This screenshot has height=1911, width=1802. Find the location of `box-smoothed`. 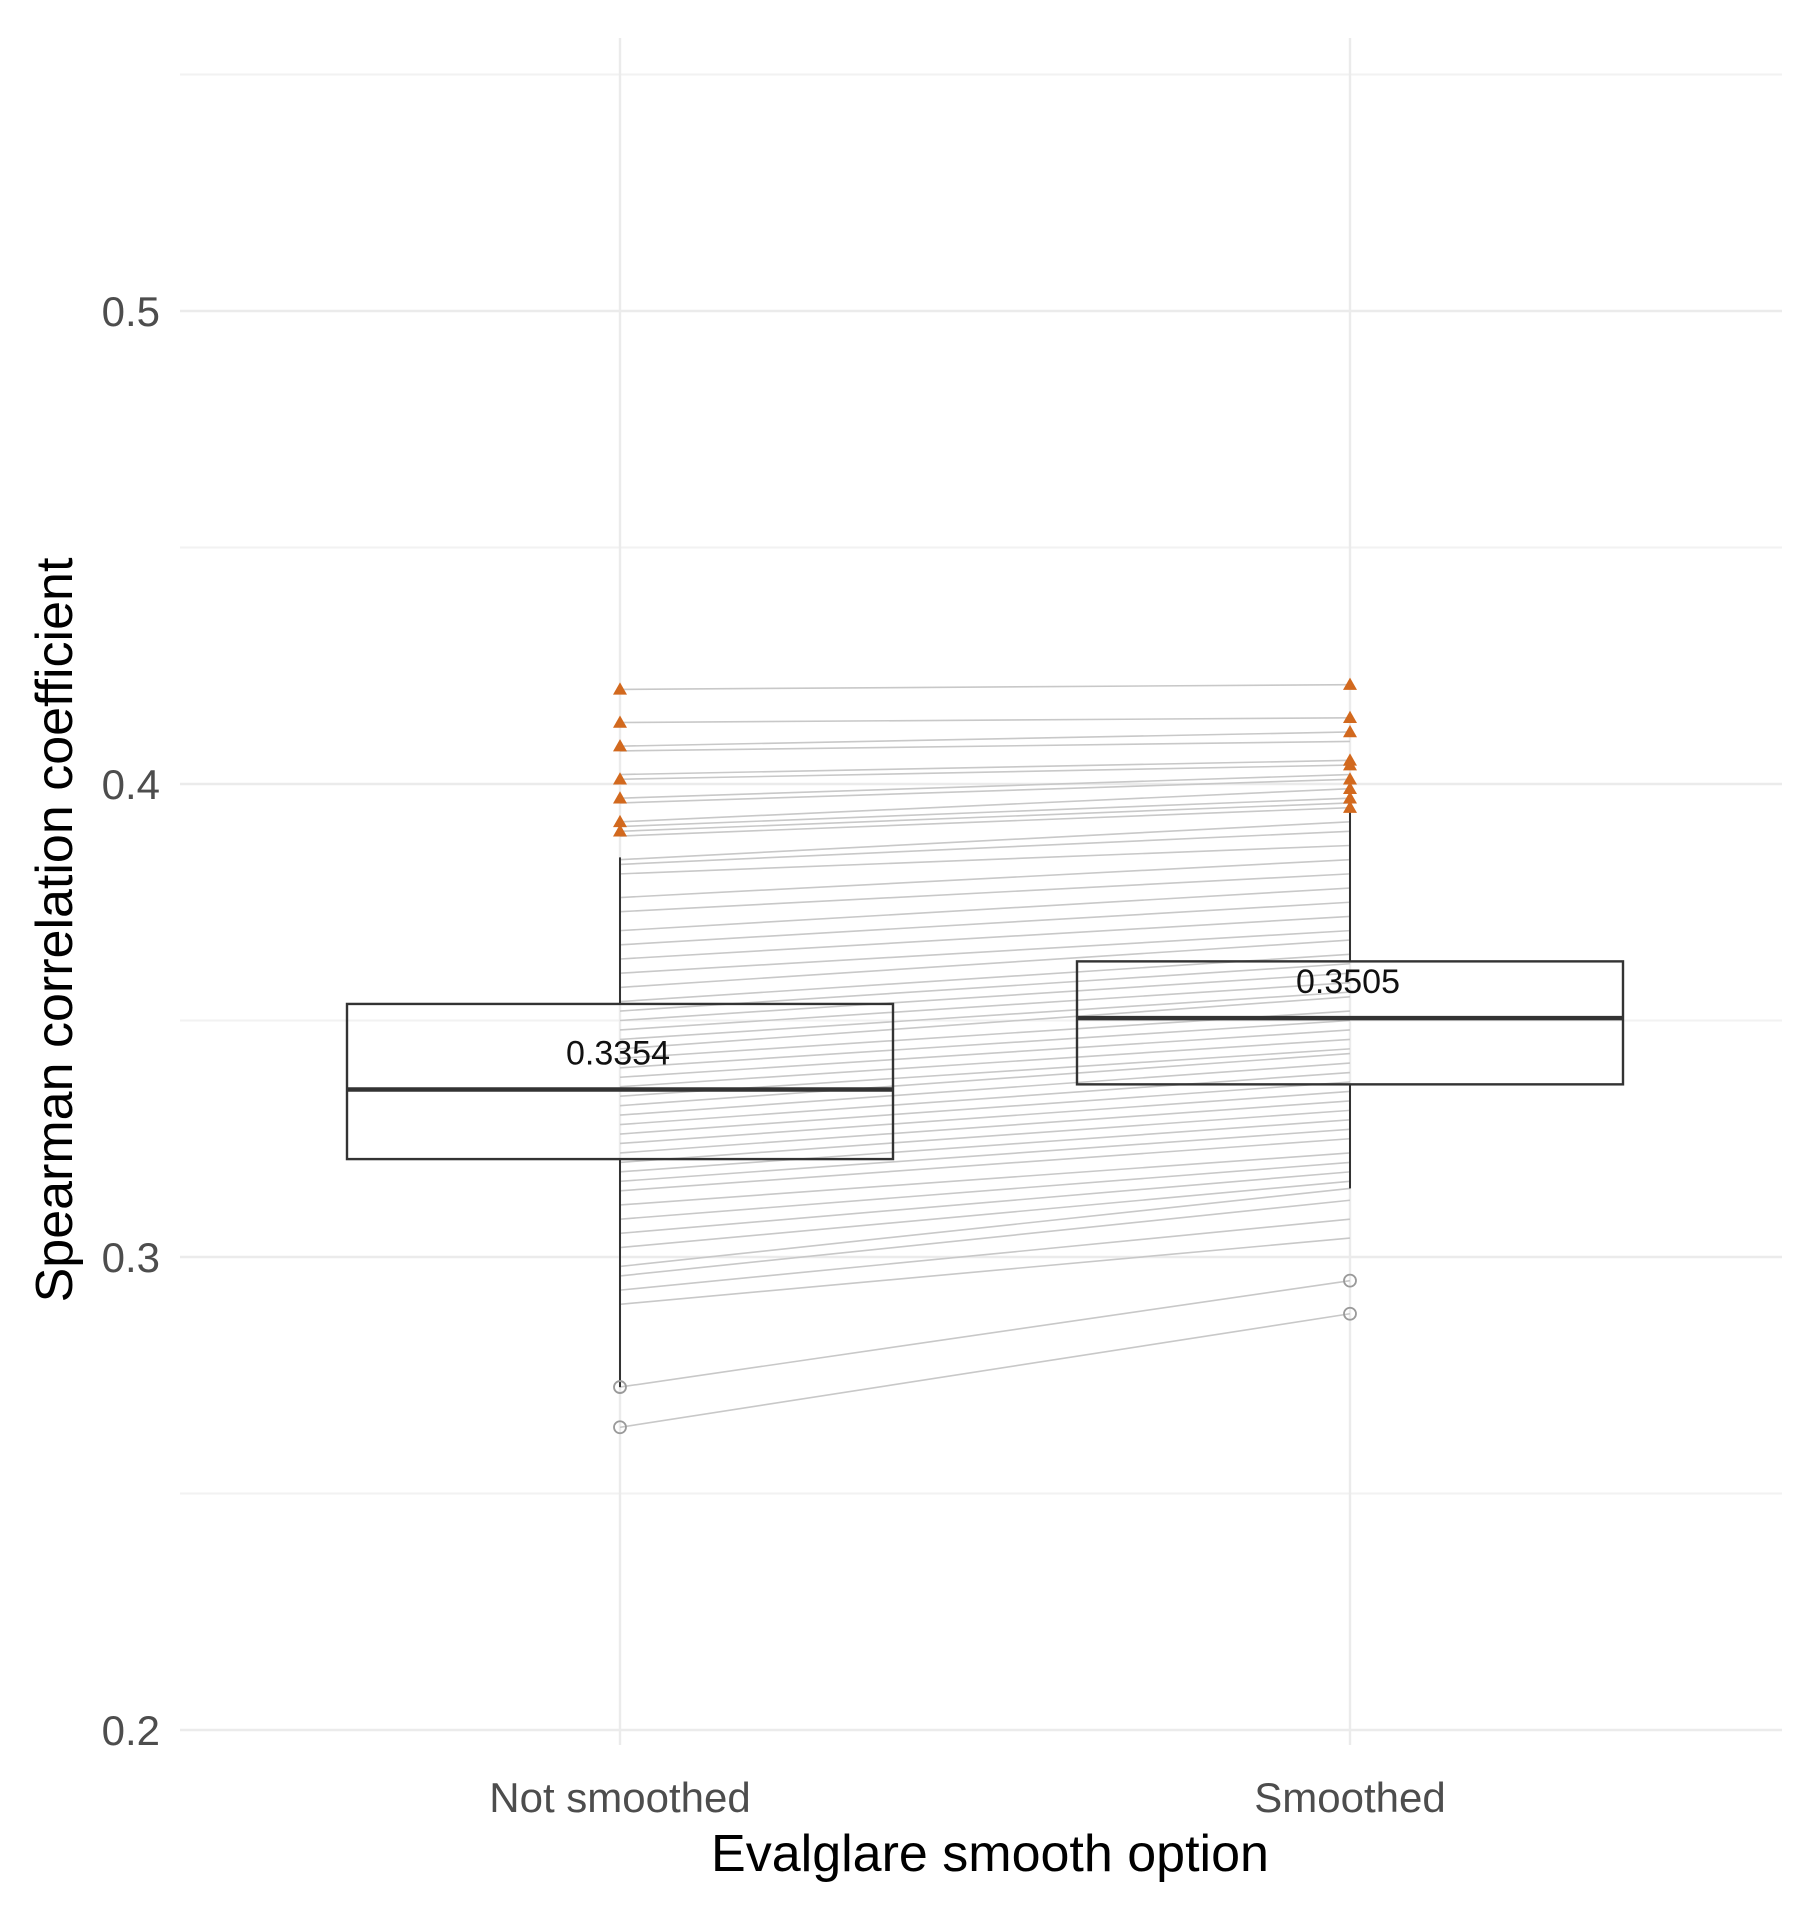

box-smoothed is located at coordinates (1350, 999).